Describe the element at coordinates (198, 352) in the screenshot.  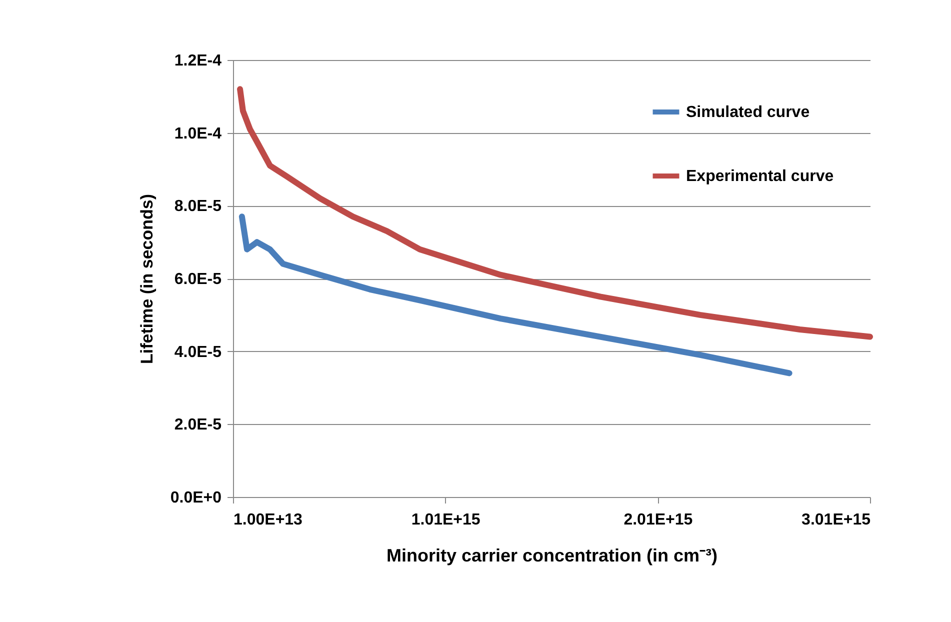
I see `y-tick-label: 4.0E-5` at that location.